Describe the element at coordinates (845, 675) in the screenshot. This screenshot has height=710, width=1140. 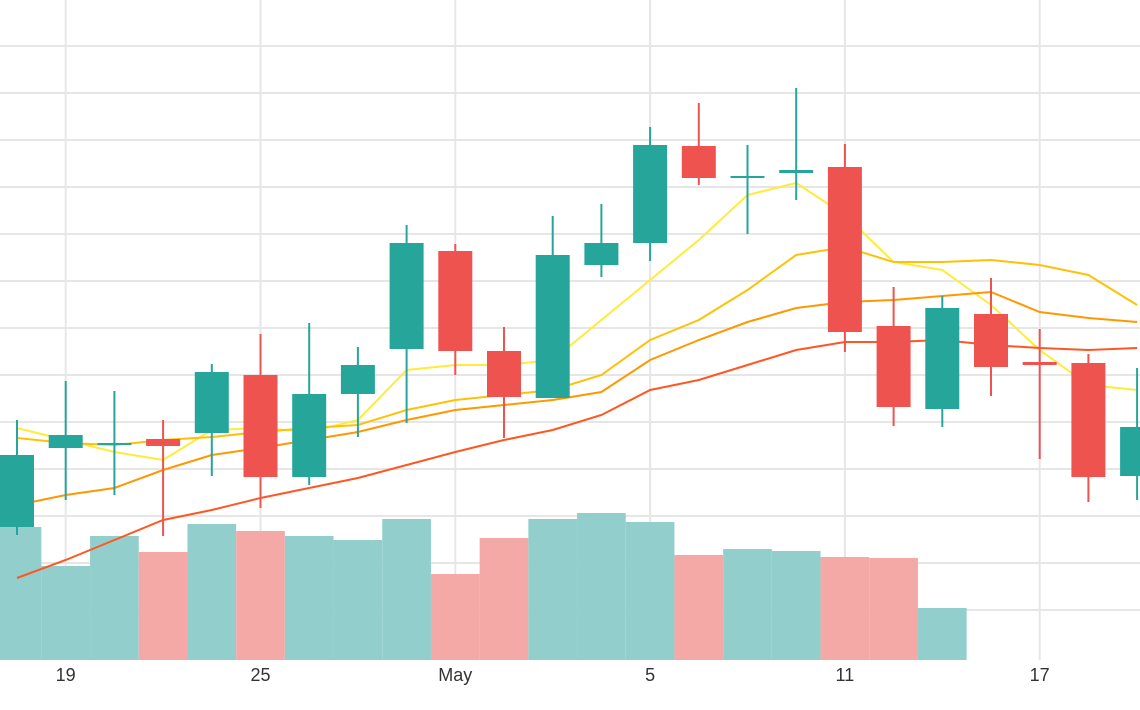
I see `x-tick-label: 11` at that location.